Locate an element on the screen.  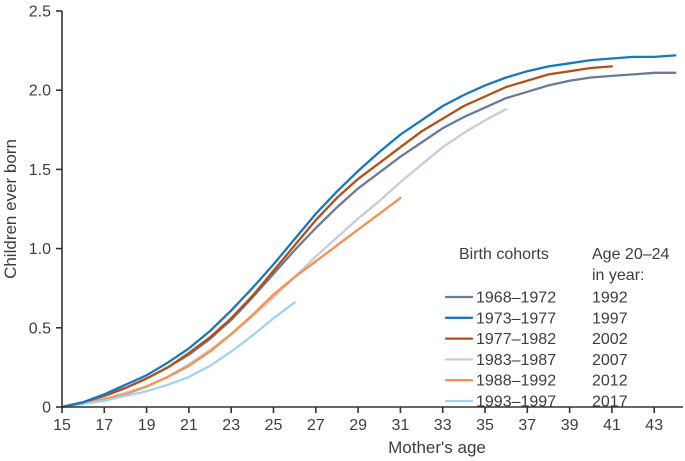
x-tick-label: 31 is located at coordinates (401, 425).